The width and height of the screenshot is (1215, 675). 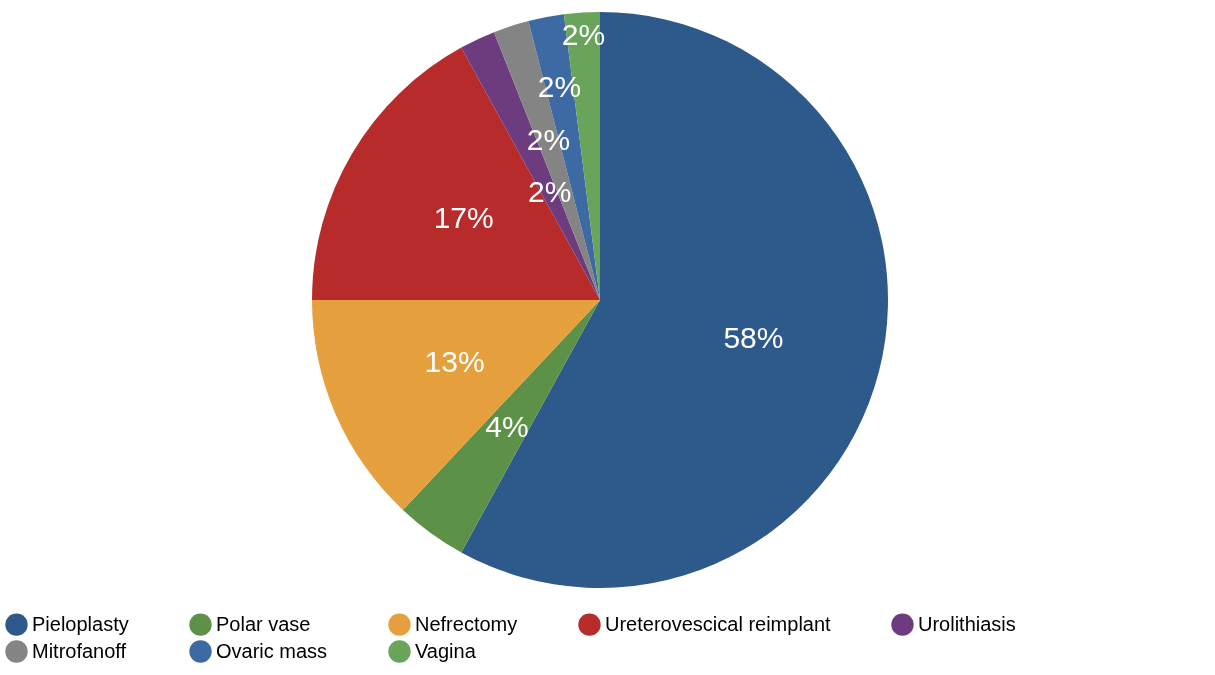 I want to click on legend-label: Vagina, so click(x=446, y=650).